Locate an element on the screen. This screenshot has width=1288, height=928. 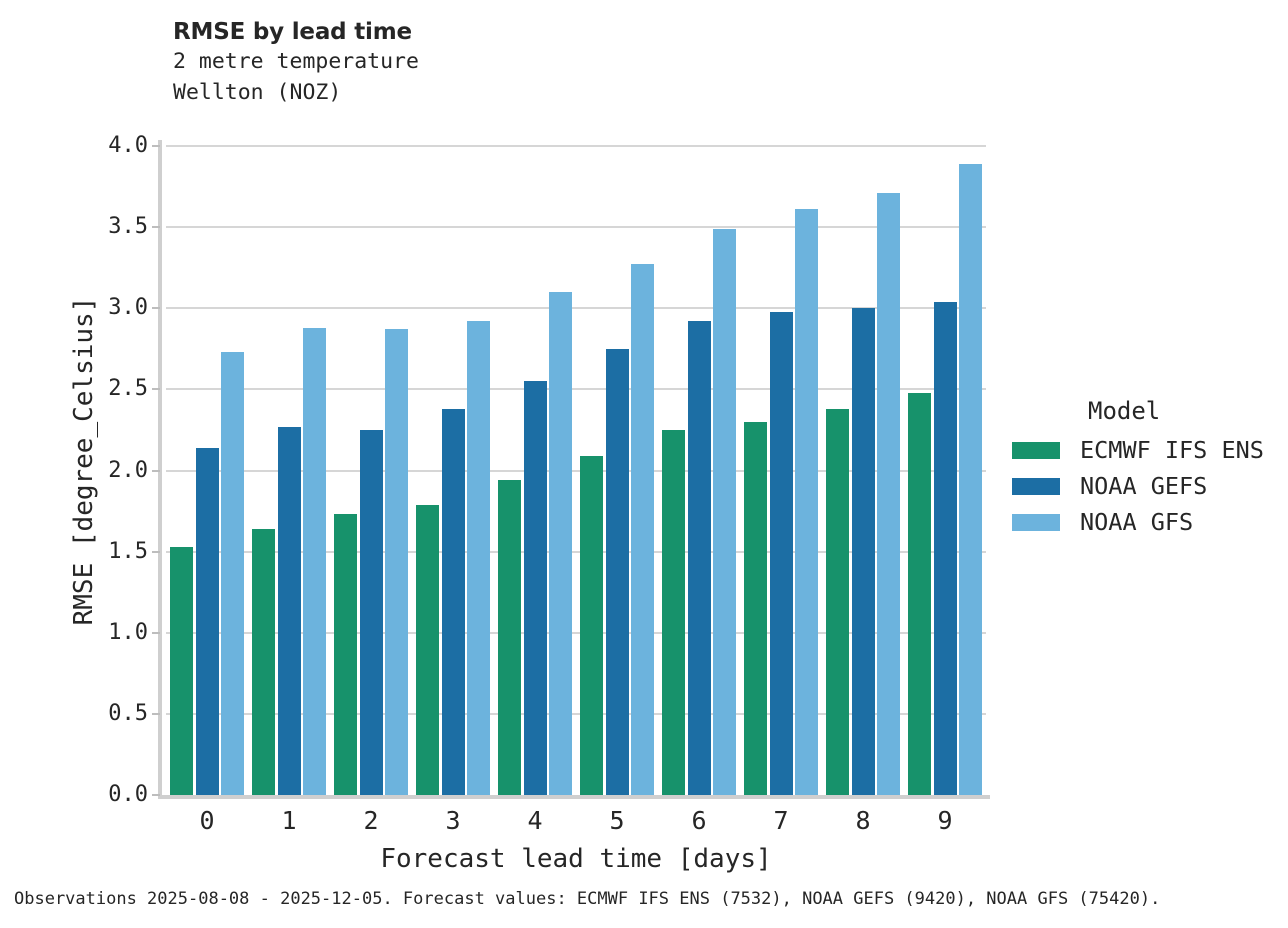
x-tick-label: 7 is located at coordinates (781, 820).